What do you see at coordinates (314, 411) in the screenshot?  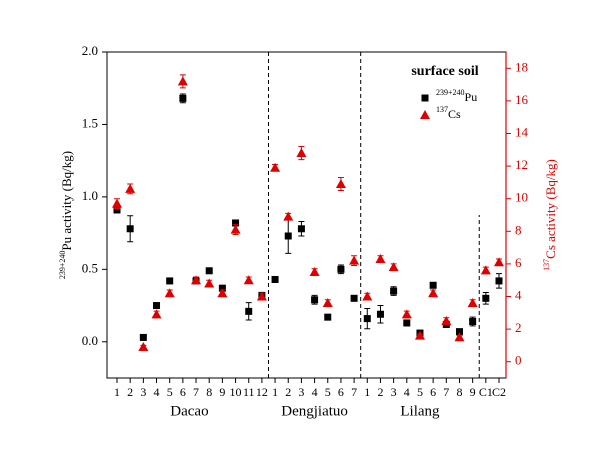 I see `group-label: Dengjiatuo` at bounding box center [314, 411].